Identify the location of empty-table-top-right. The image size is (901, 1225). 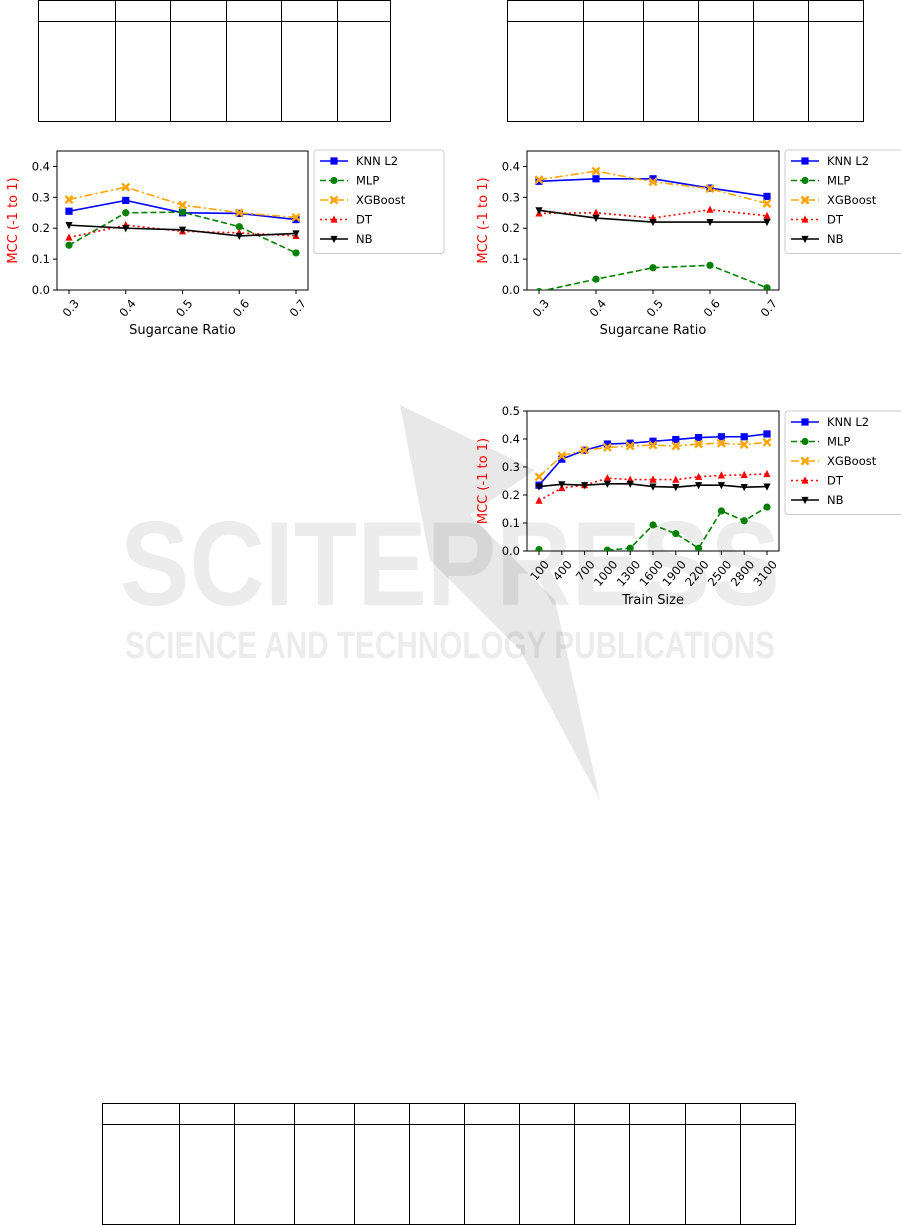
(685, 61).